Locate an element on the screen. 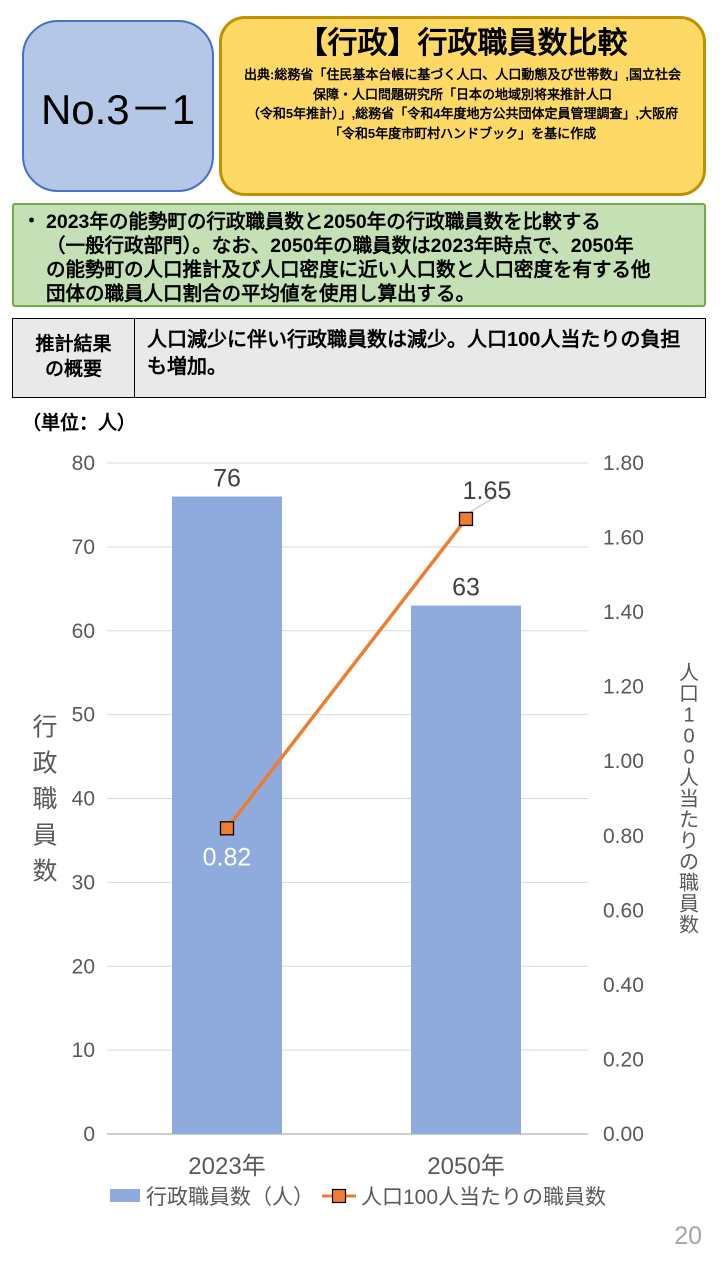 This screenshot has width=720, height=1280. right-axis-title: 当 is located at coordinates (689, 799).